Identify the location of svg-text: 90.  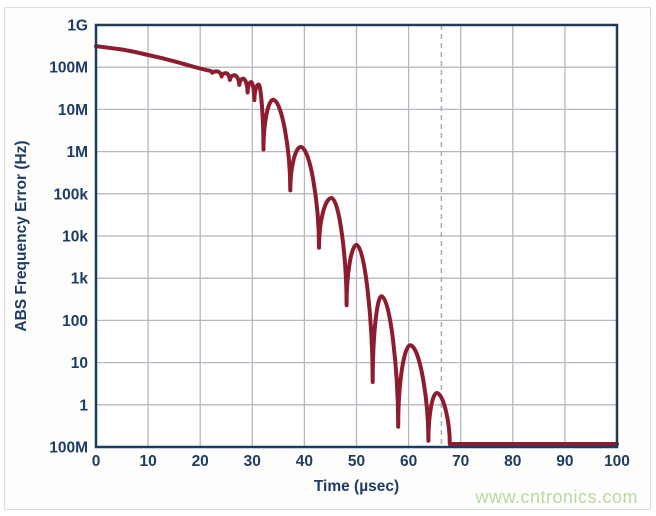
(564, 461).